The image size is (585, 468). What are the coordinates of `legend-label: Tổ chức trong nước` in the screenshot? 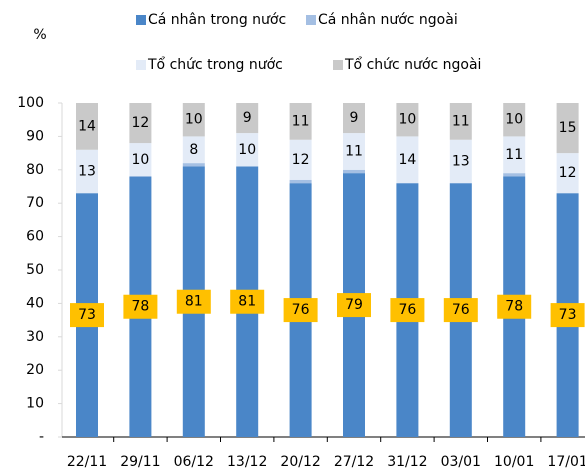 It's located at (215, 64).